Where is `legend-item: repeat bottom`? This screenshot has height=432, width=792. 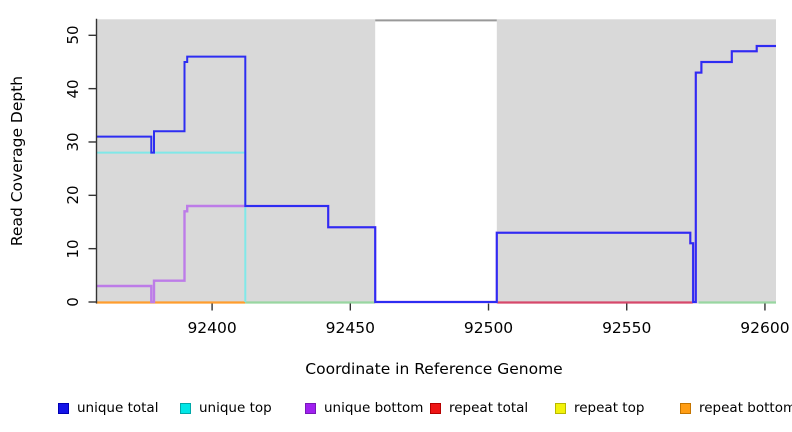
legend-item: repeat bottom is located at coordinates (736, 407).